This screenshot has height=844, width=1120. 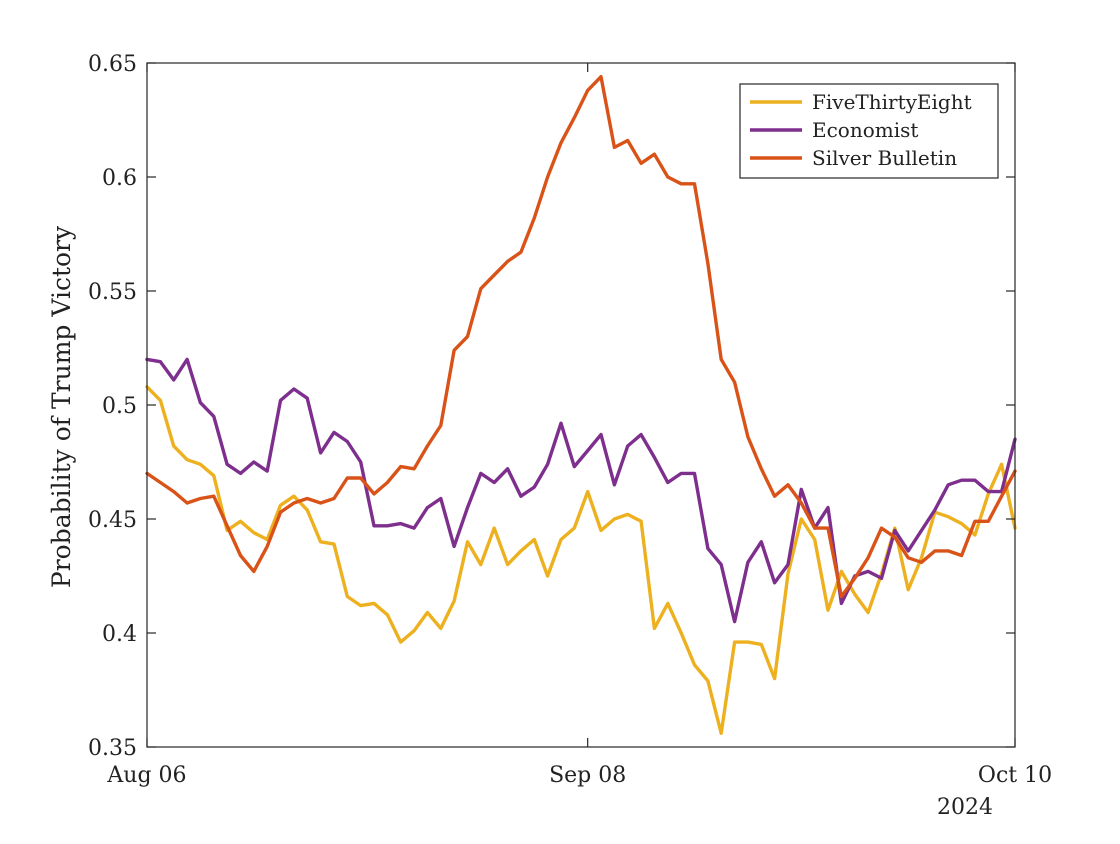 What do you see at coordinates (61, 406) in the screenshot?
I see `y-axis-title: Probability of Trump Victory` at bounding box center [61, 406].